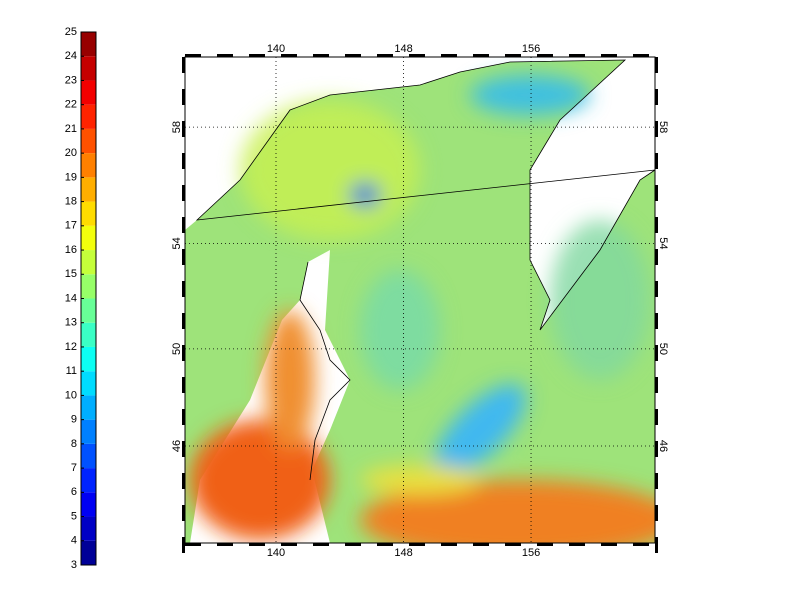 This screenshot has height=600, width=800. I want to click on colorbar-label: 14, so click(71, 298).